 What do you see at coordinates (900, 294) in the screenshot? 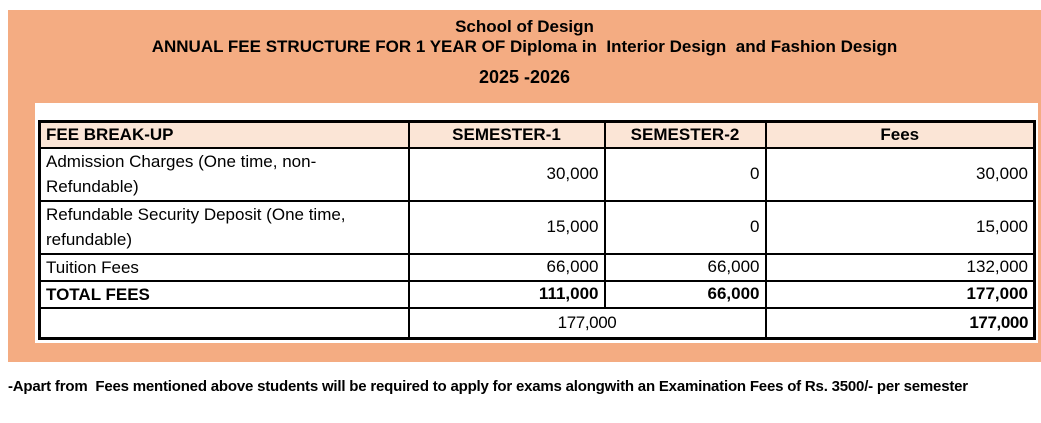
I see `fees-value: 177,000` at bounding box center [900, 294].